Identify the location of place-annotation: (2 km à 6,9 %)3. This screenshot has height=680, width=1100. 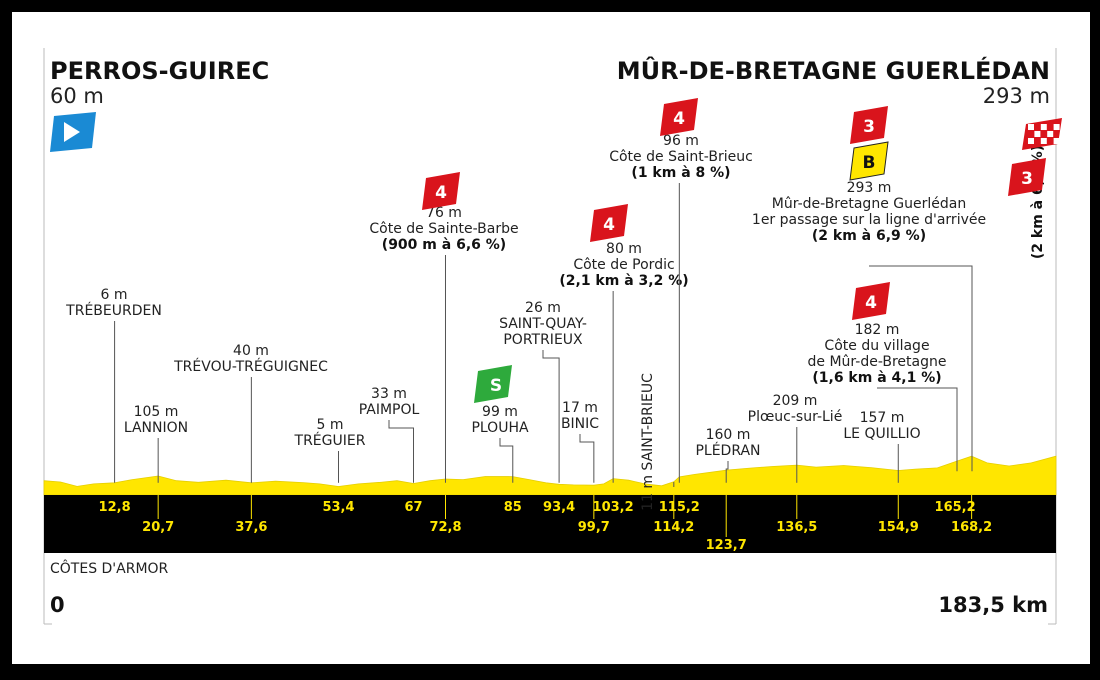
(1035, 188).